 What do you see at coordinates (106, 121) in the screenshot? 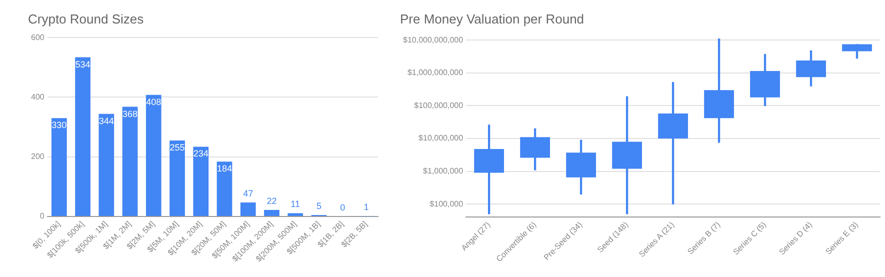
I see `data-label: 344` at bounding box center [106, 121].